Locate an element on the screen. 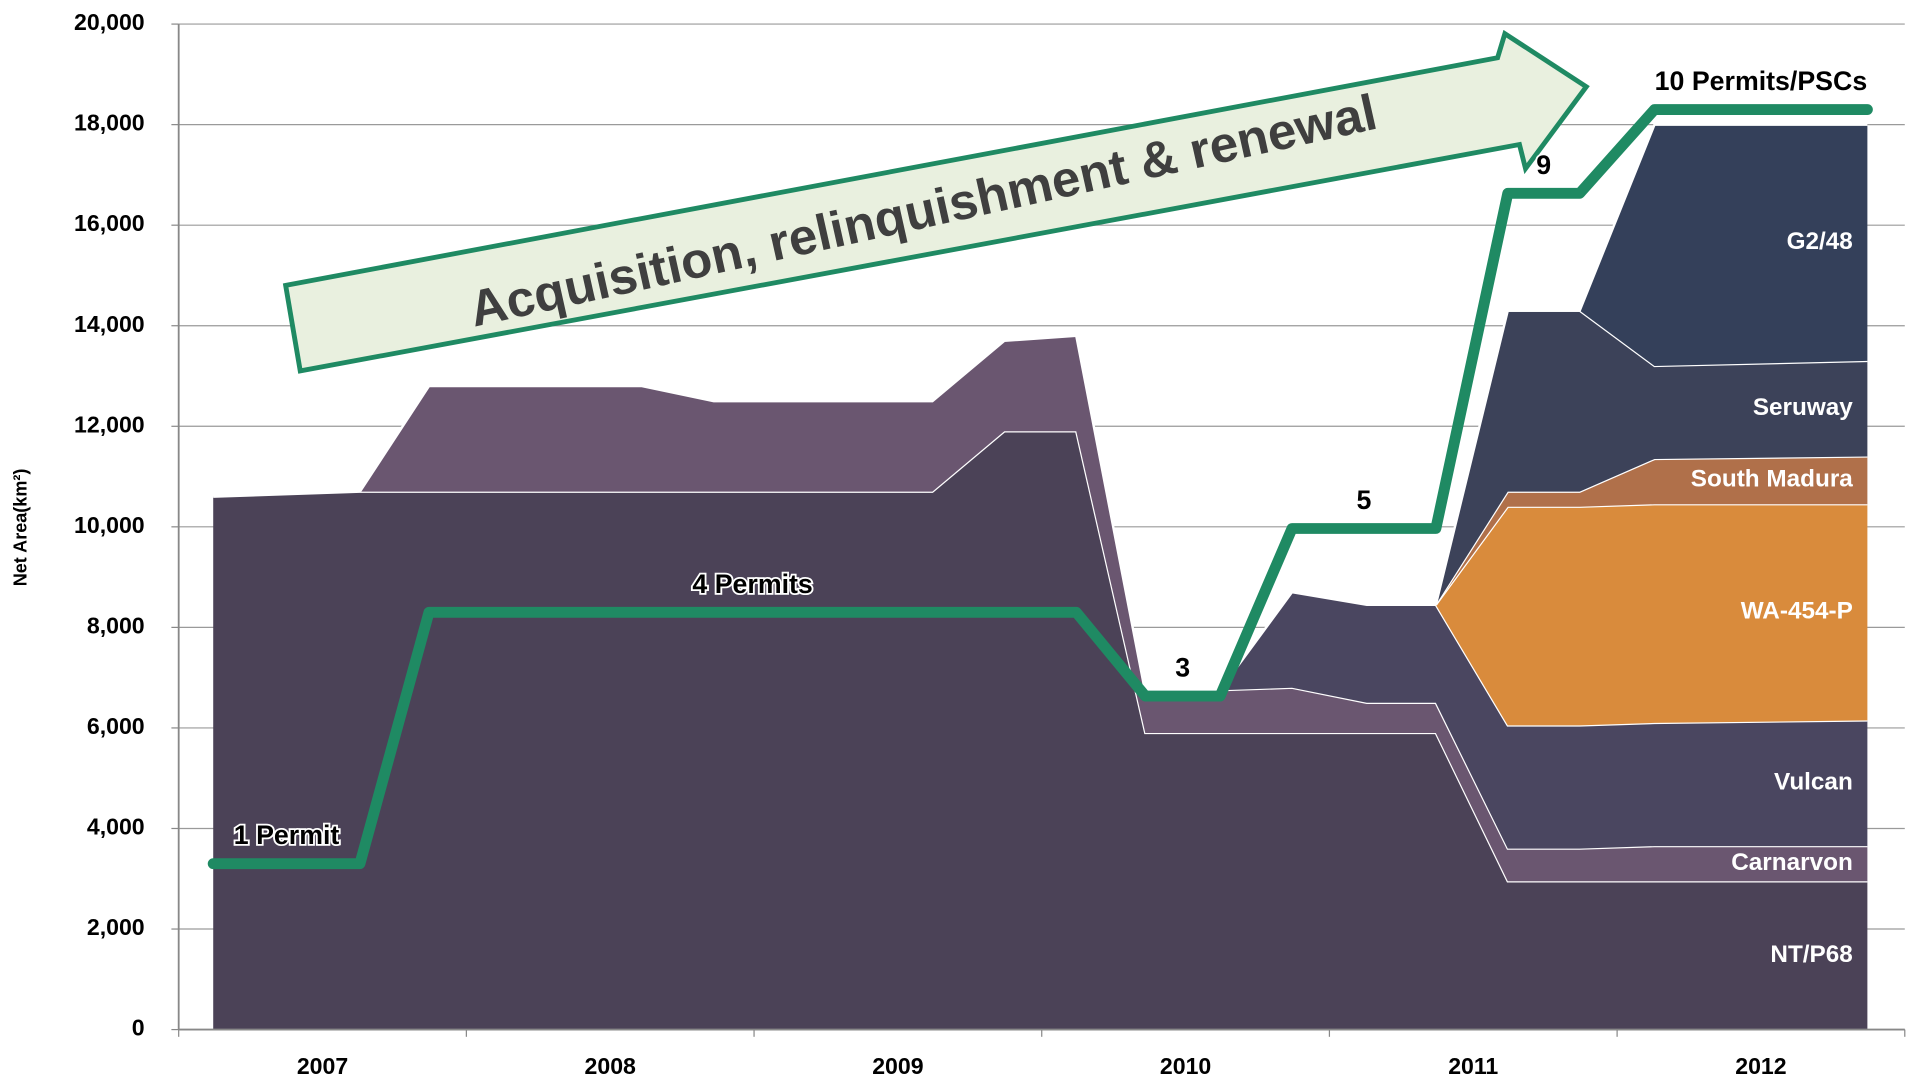  legend-label: NT/P68 is located at coordinates (1811, 954).